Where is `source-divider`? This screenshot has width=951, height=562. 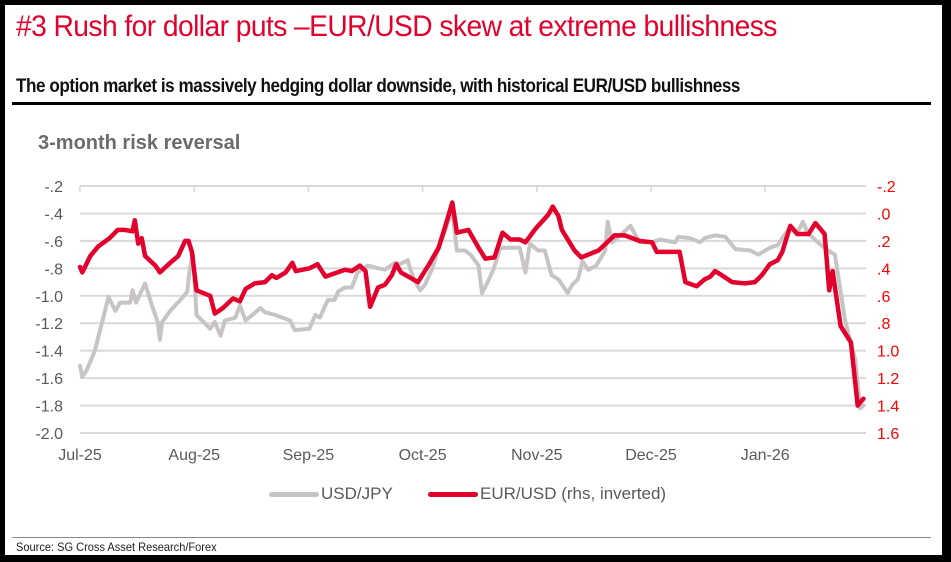
source-divider is located at coordinates (471, 537).